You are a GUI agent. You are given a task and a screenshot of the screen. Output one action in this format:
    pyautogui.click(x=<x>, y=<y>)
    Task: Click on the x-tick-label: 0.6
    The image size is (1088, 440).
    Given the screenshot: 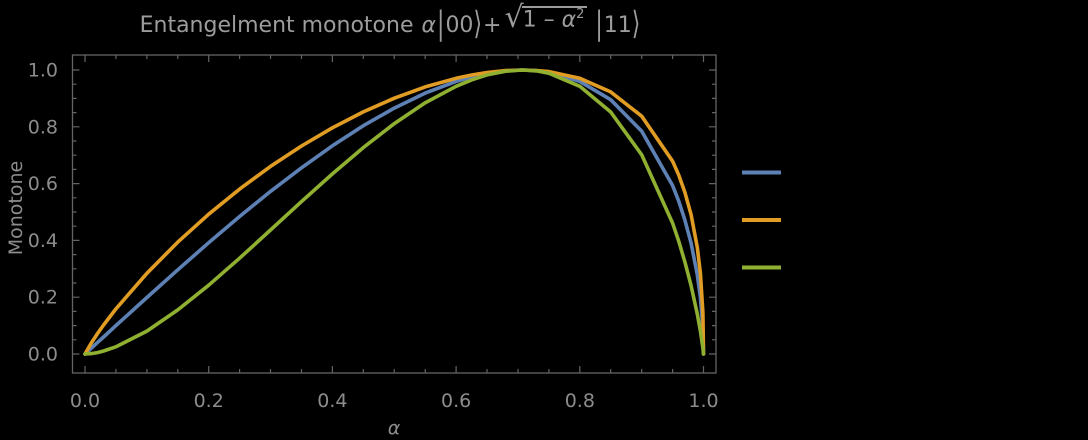 What is the action you would take?
    pyautogui.click(x=456, y=401)
    